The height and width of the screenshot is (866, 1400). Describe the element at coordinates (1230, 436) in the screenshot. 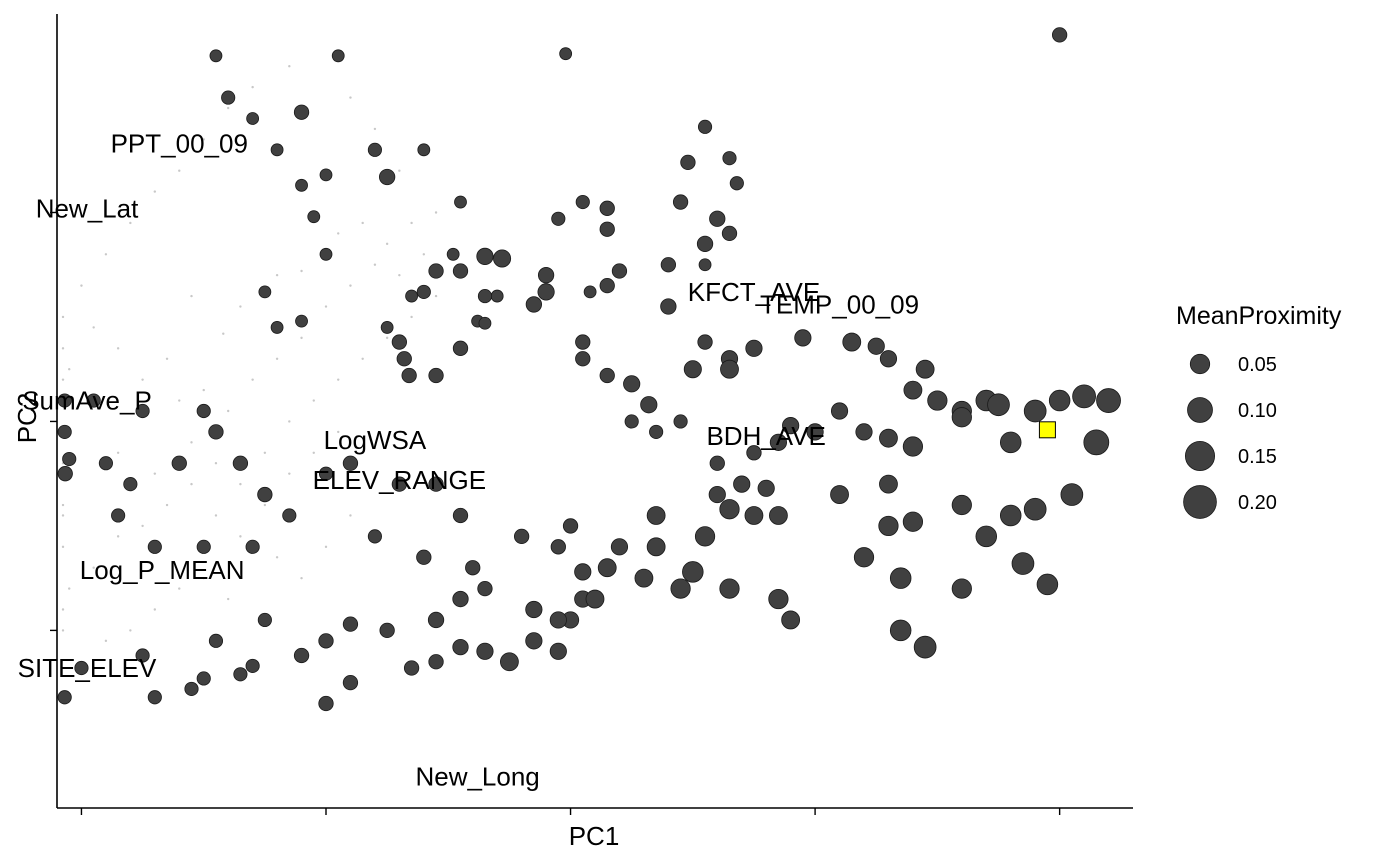

I see `legend-entries: 0.05 0.10 0.15 0.20` at that location.